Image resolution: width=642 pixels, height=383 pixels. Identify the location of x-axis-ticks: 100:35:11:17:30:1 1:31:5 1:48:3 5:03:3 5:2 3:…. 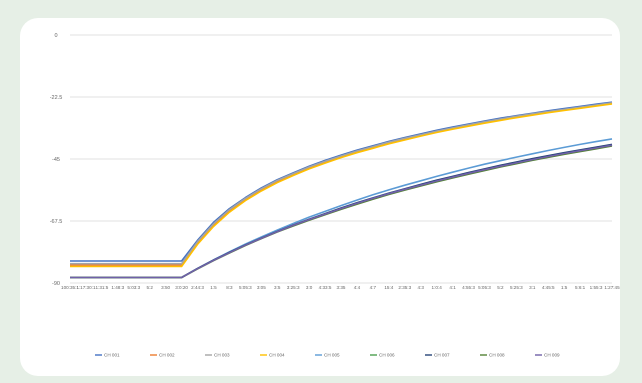
(340, 287).